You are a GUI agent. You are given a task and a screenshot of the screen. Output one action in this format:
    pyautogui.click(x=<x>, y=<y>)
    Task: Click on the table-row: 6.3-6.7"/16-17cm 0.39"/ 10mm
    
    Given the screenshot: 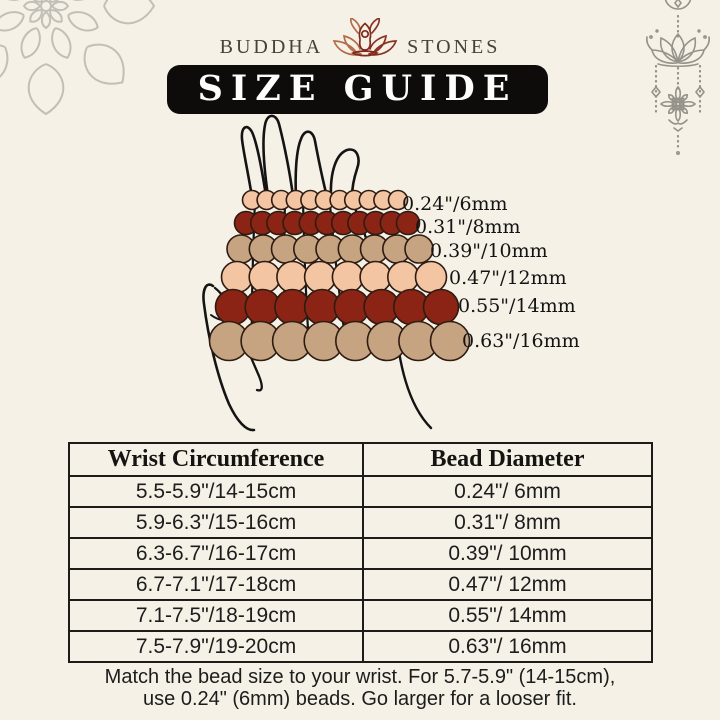 What is the action you would take?
    pyautogui.click(x=360, y=553)
    